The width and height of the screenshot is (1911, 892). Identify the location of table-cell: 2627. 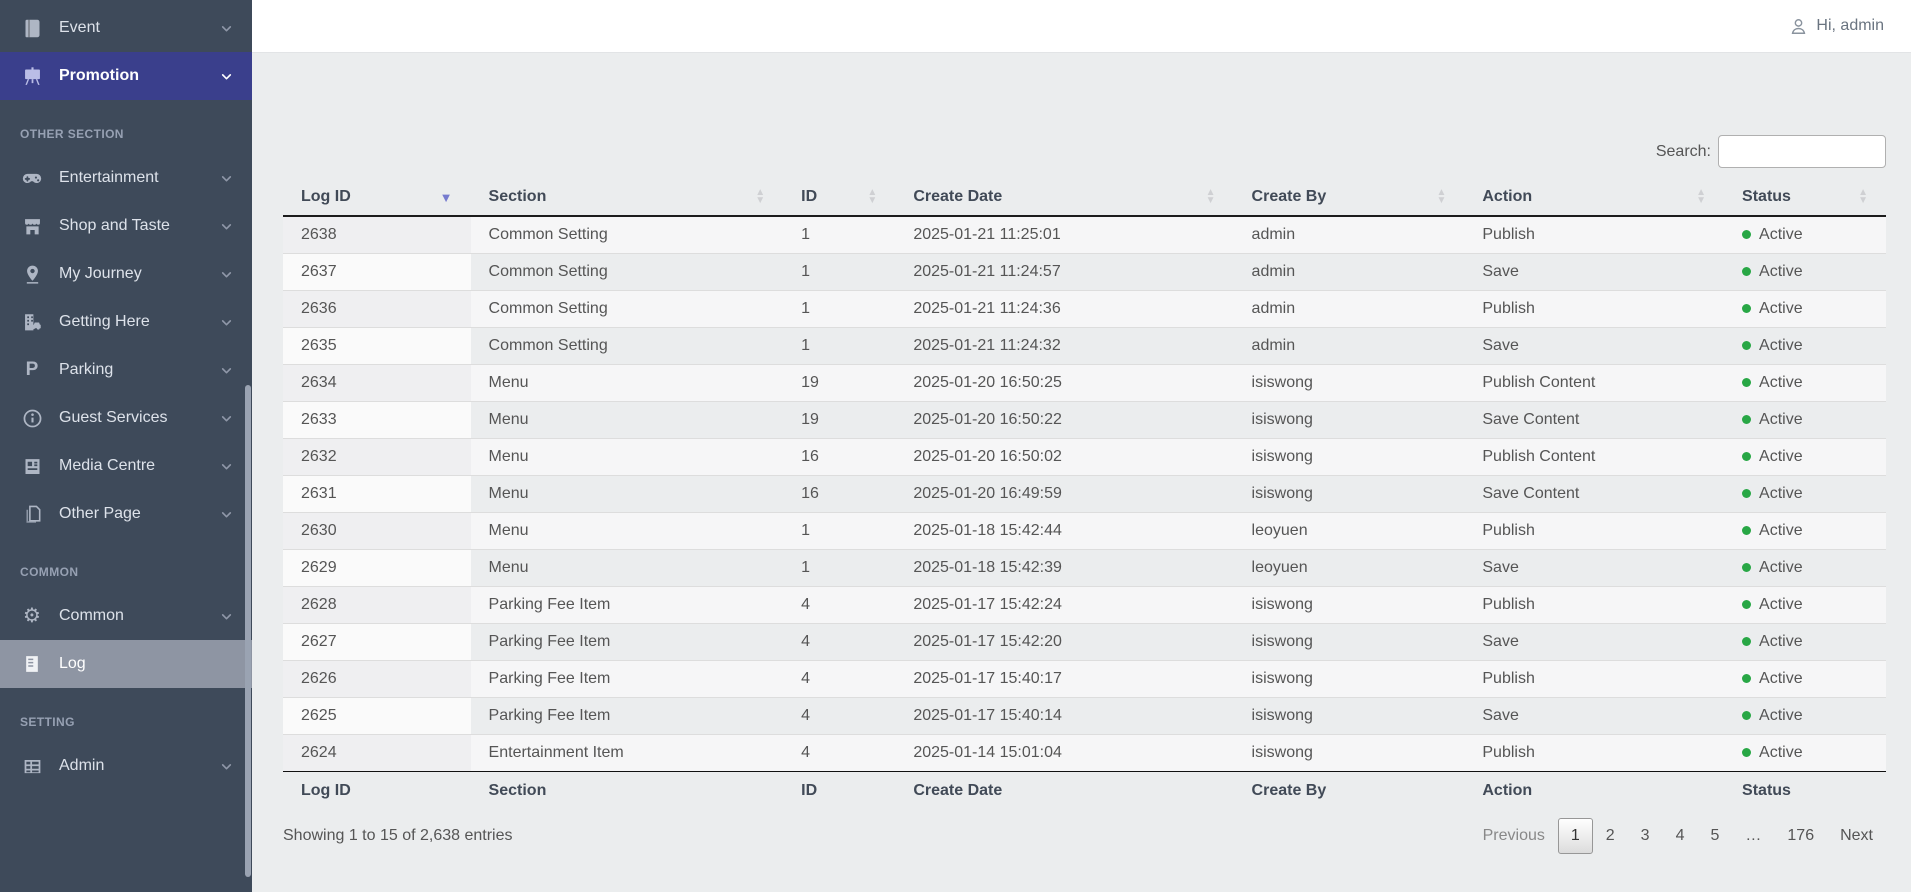
(377, 642).